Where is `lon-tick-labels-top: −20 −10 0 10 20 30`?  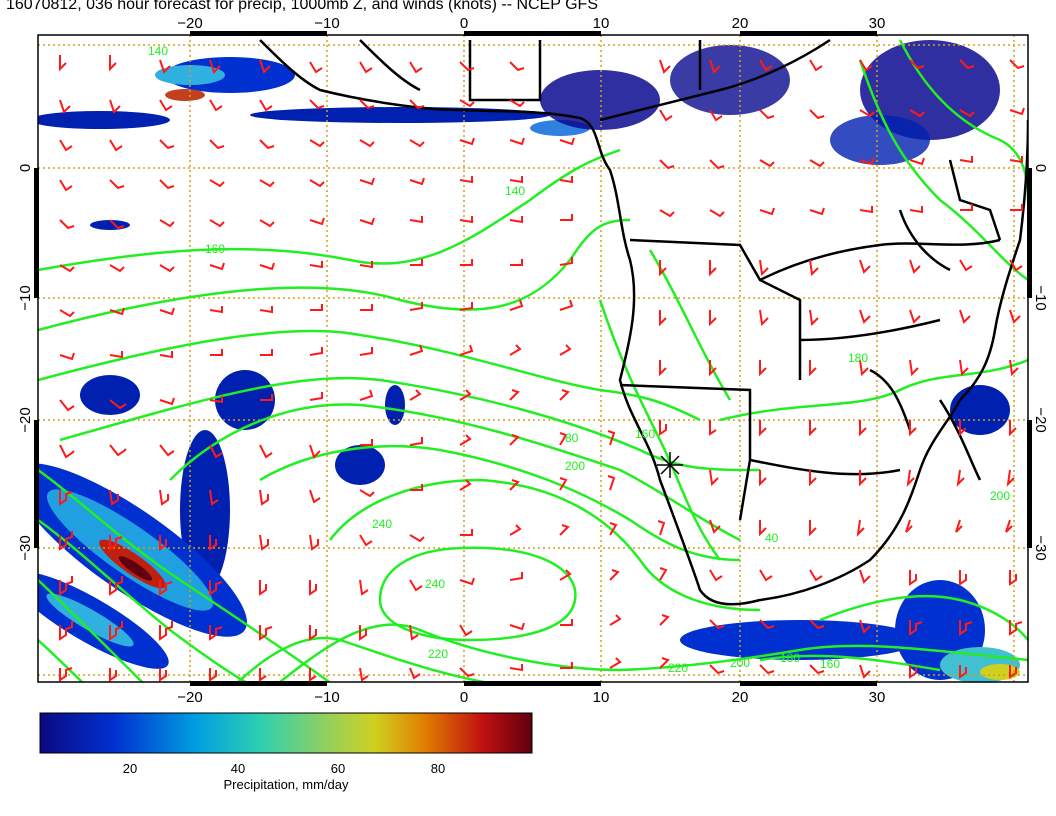
lon-tick-labels-top: −20 −10 0 10 20 30 is located at coordinates (531, 23).